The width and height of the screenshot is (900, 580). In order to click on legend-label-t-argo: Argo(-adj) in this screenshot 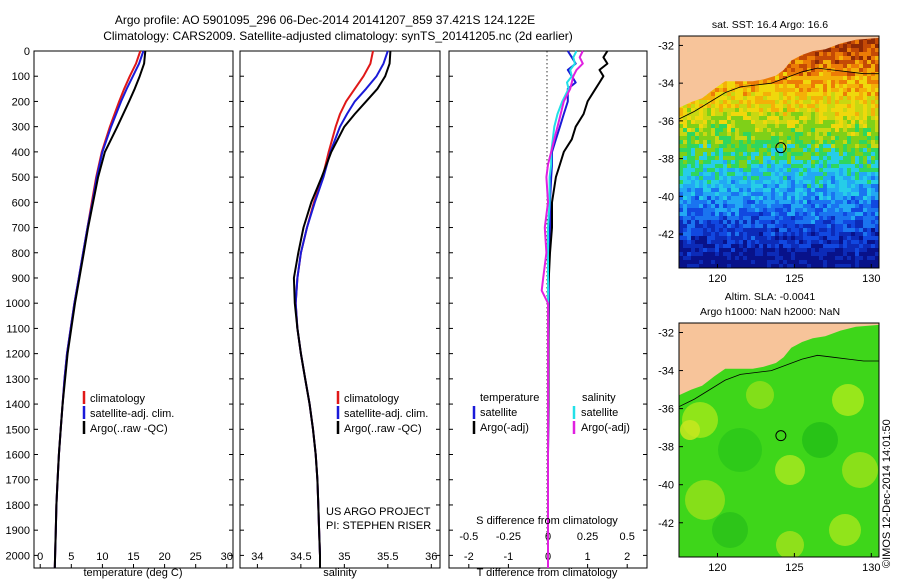, I will do `click(504, 428)`.